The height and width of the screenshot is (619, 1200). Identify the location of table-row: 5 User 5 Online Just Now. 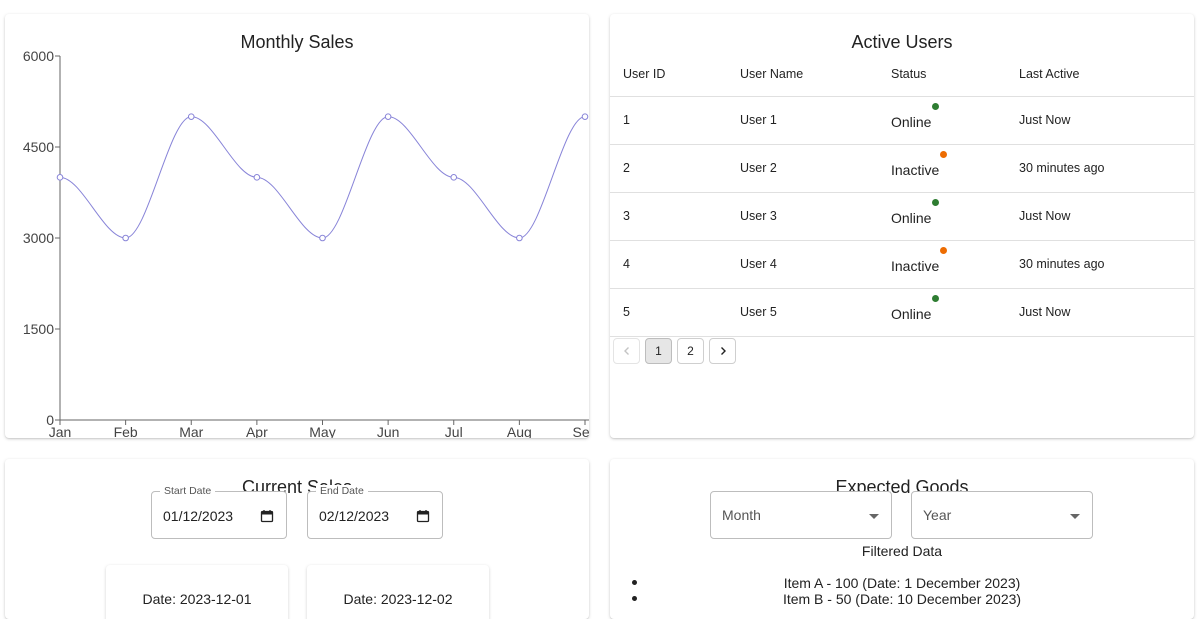
(902, 312).